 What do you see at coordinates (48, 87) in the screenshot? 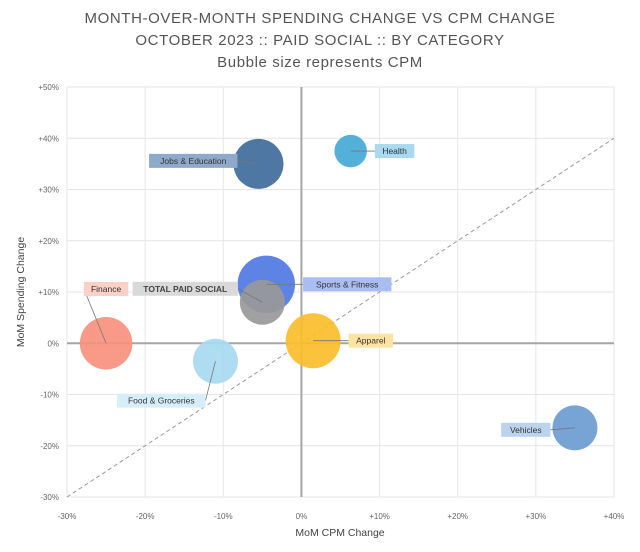
I see `y-tick-label: +50%` at bounding box center [48, 87].